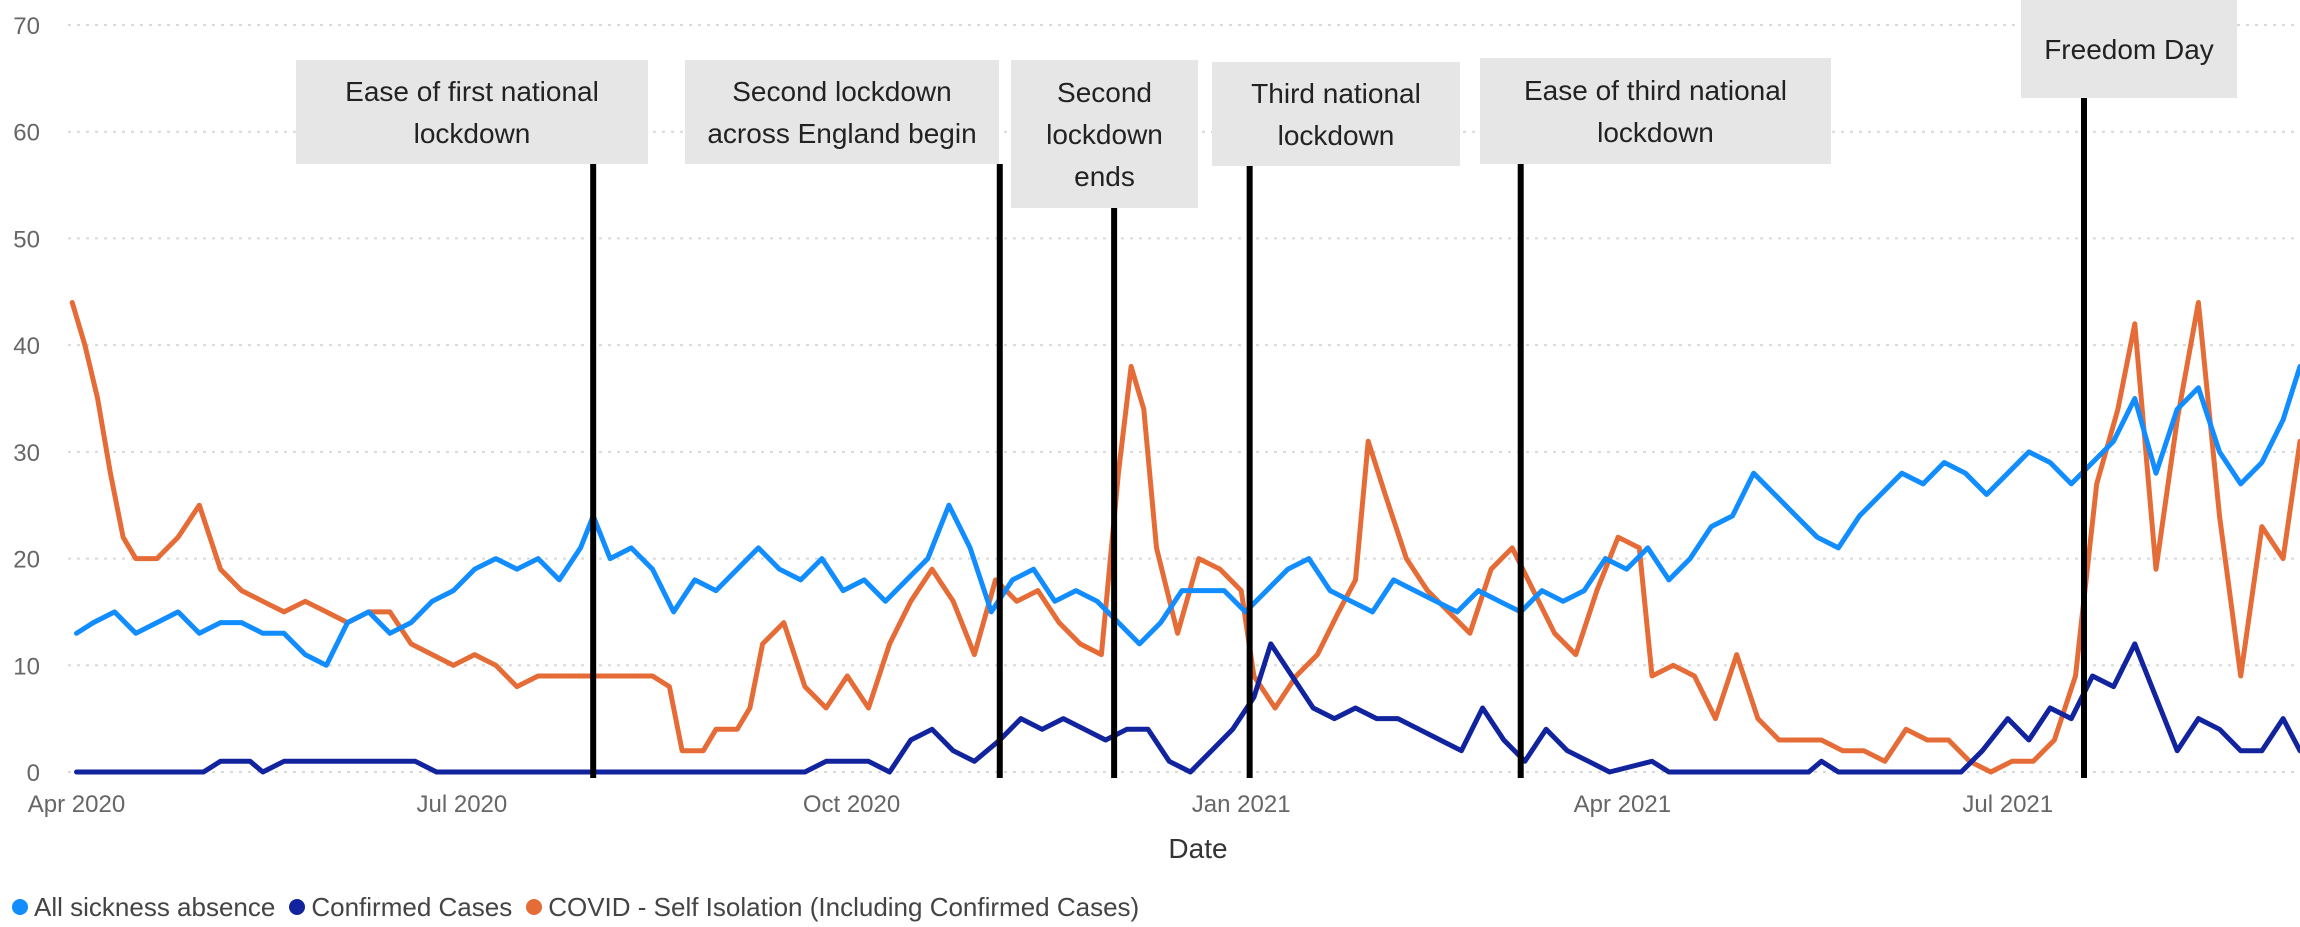 The height and width of the screenshot is (927, 2300). I want to click on annotation-label: across England begin, so click(841, 133).